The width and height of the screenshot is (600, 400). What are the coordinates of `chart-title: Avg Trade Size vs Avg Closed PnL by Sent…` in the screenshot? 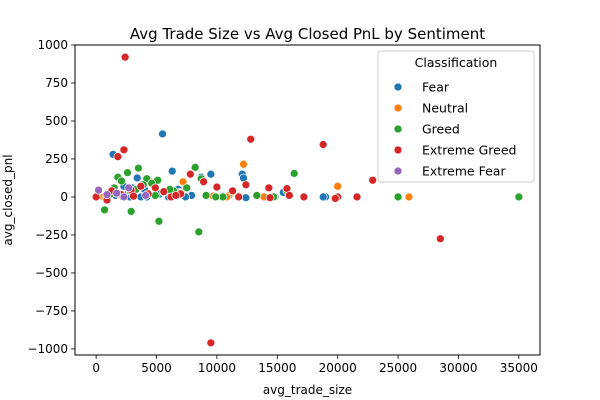 It's located at (307, 34).